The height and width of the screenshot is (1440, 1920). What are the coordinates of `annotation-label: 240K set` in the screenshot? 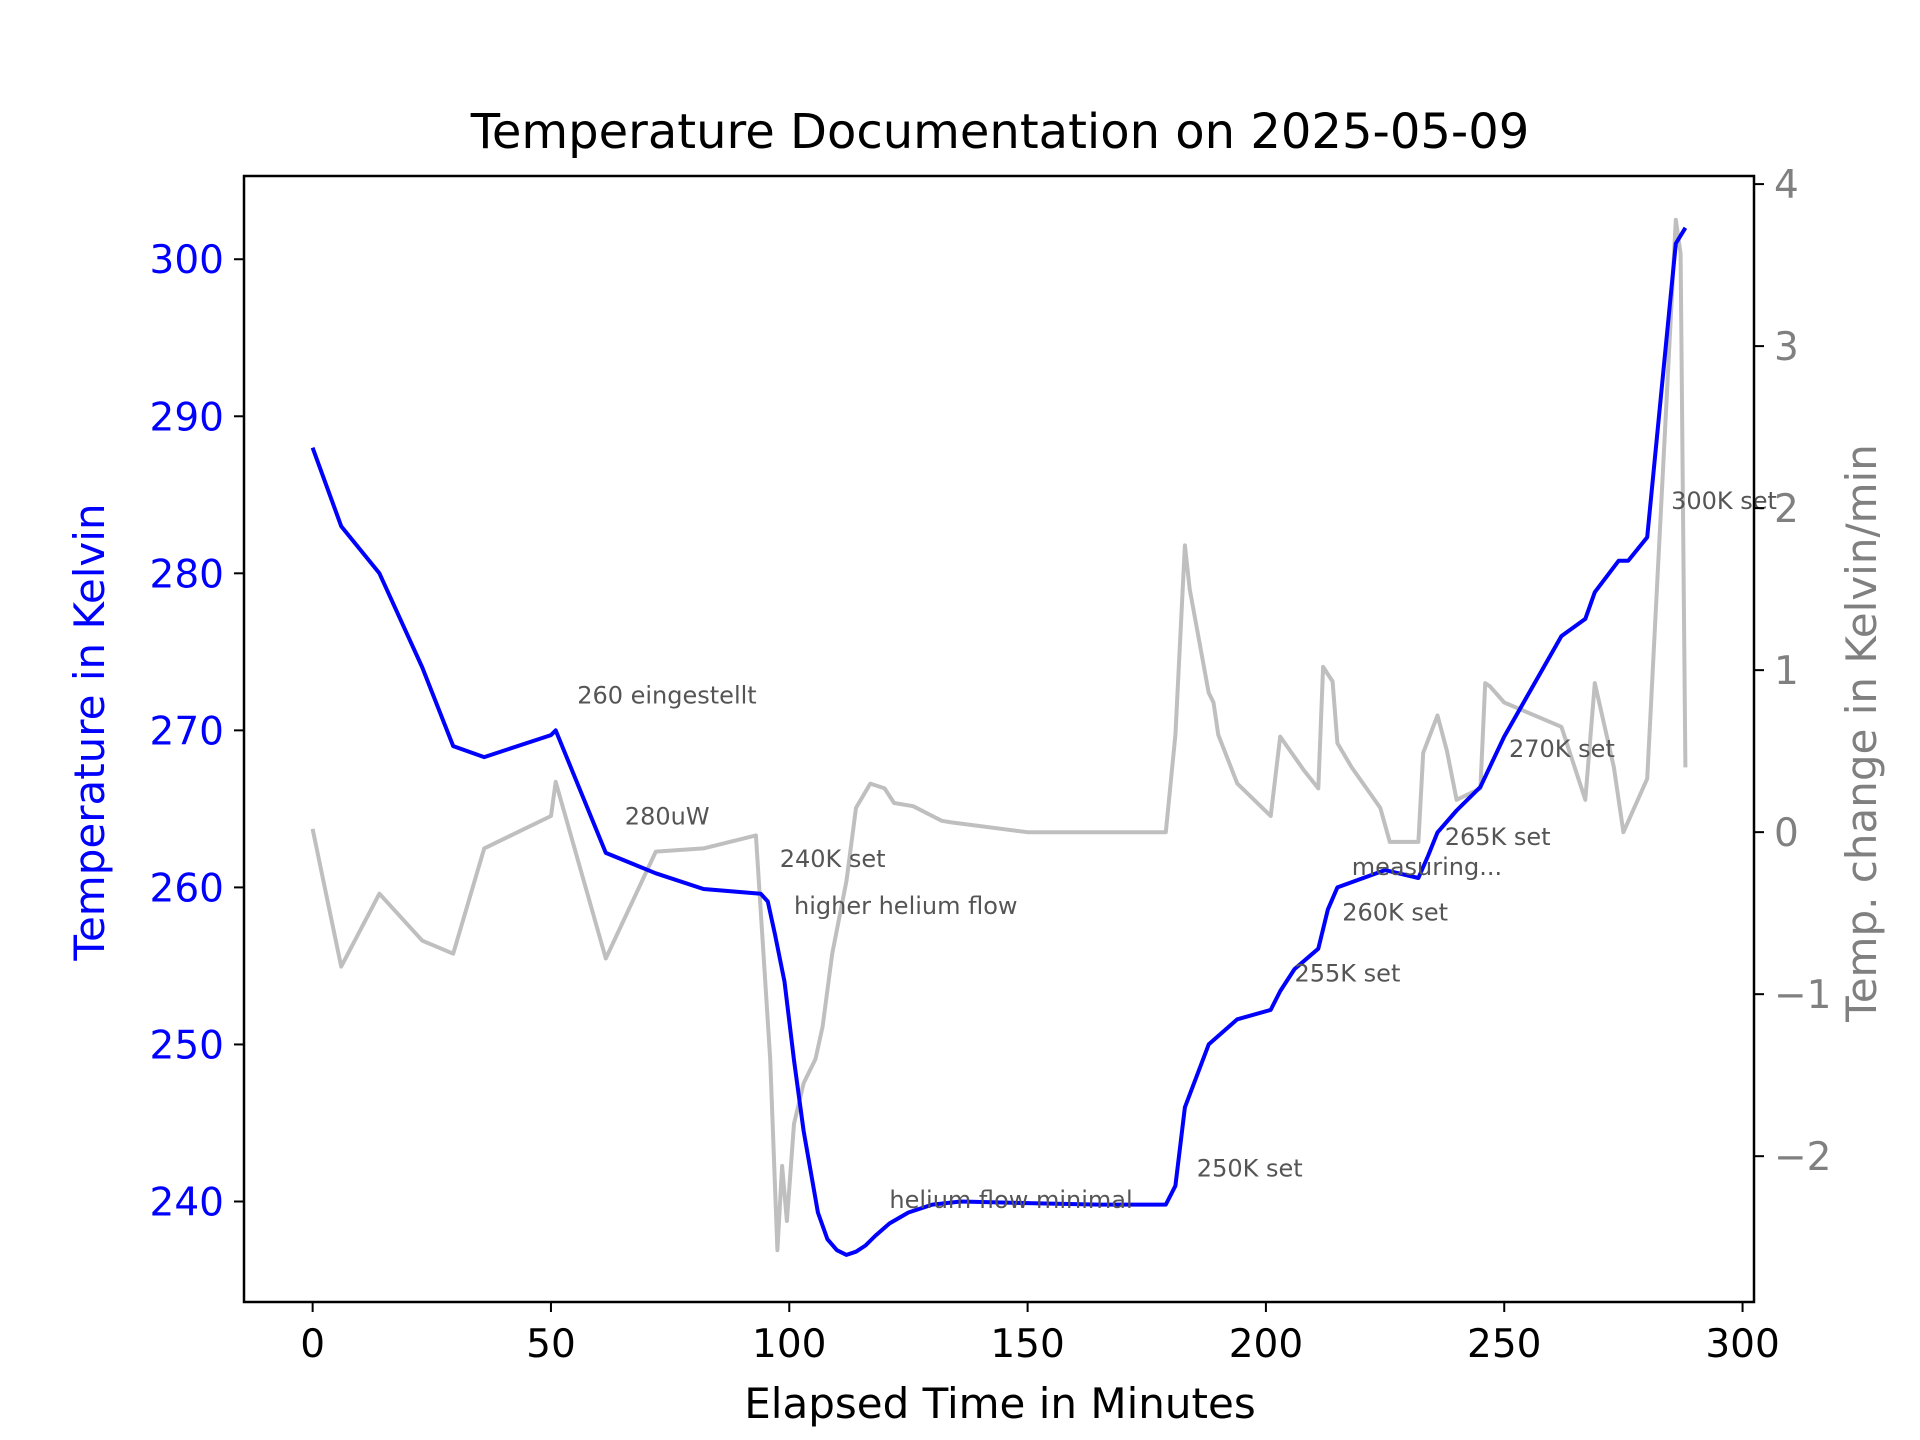 It's located at (833, 859).